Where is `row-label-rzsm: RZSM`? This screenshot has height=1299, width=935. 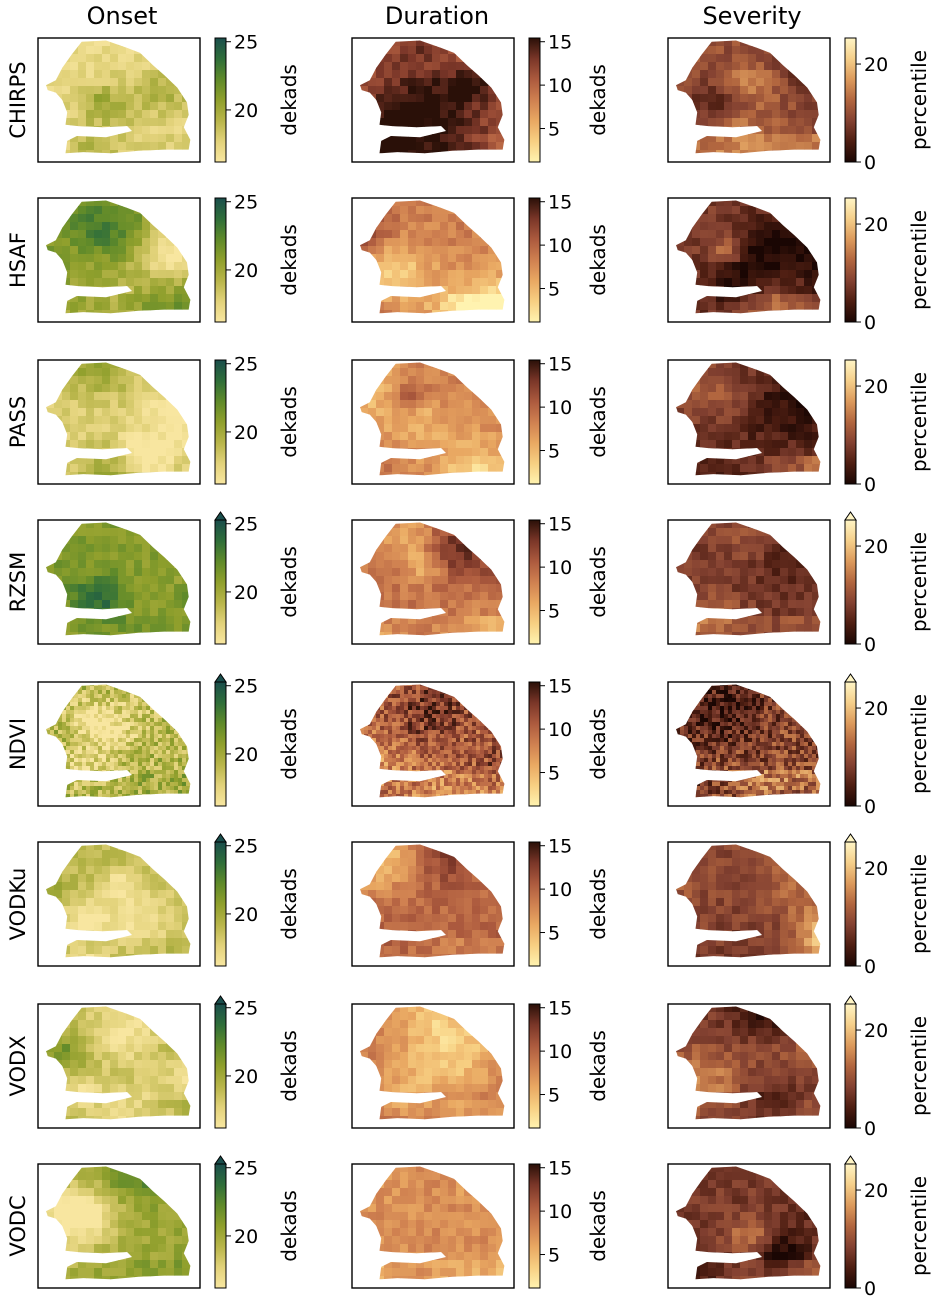 row-label-rzsm: RZSM is located at coordinates (18, 582).